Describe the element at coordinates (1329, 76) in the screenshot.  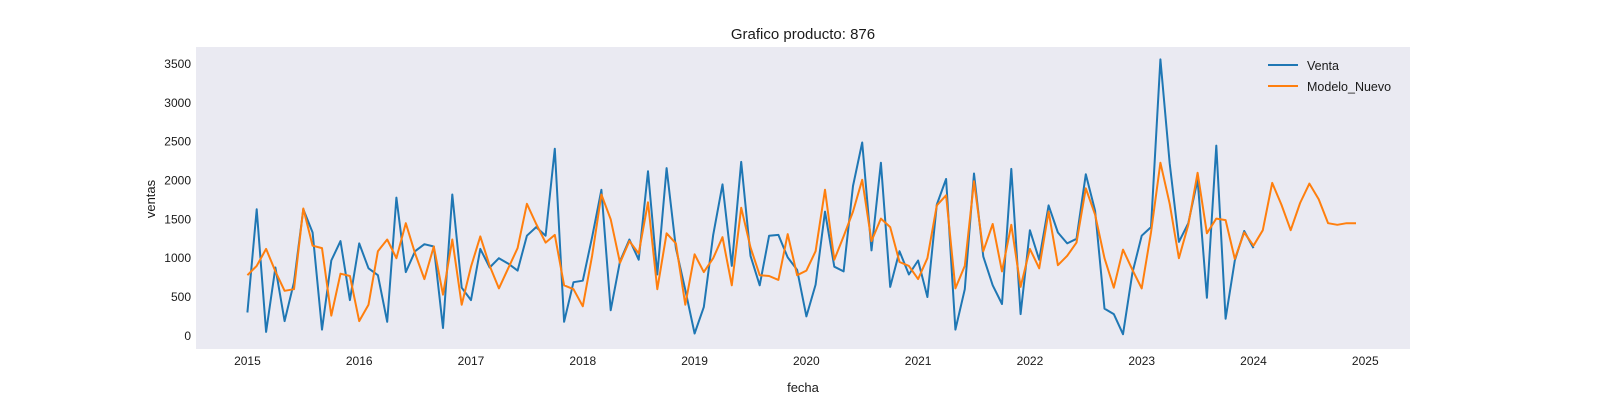
I see `legend: Venta Modelo_Nuevo` at that location.